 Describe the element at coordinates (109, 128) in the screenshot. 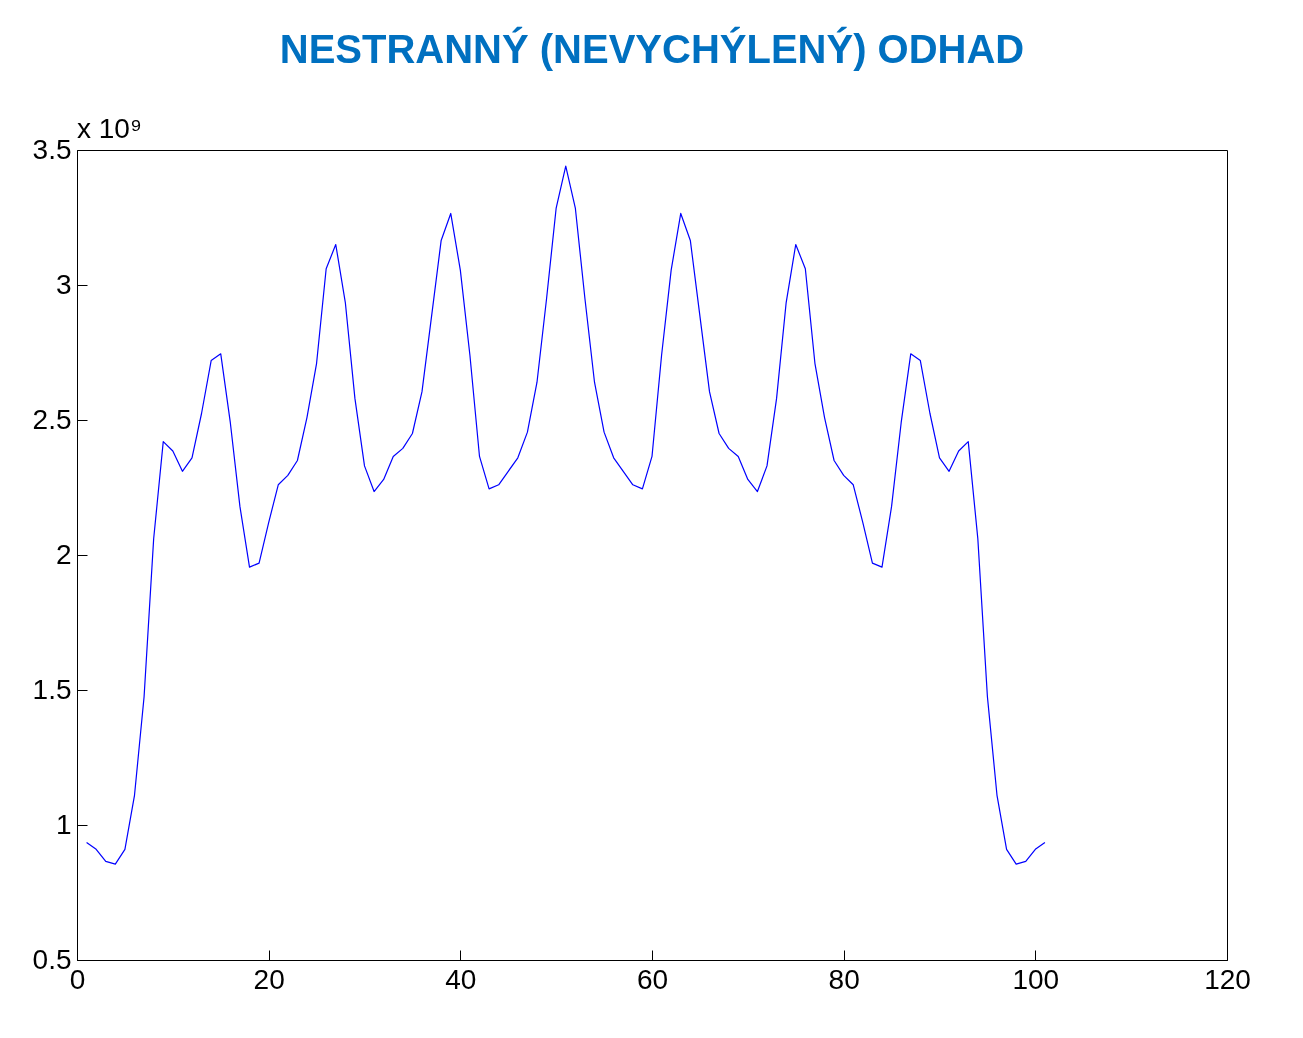

I see `text: x 10⁹` at that location.